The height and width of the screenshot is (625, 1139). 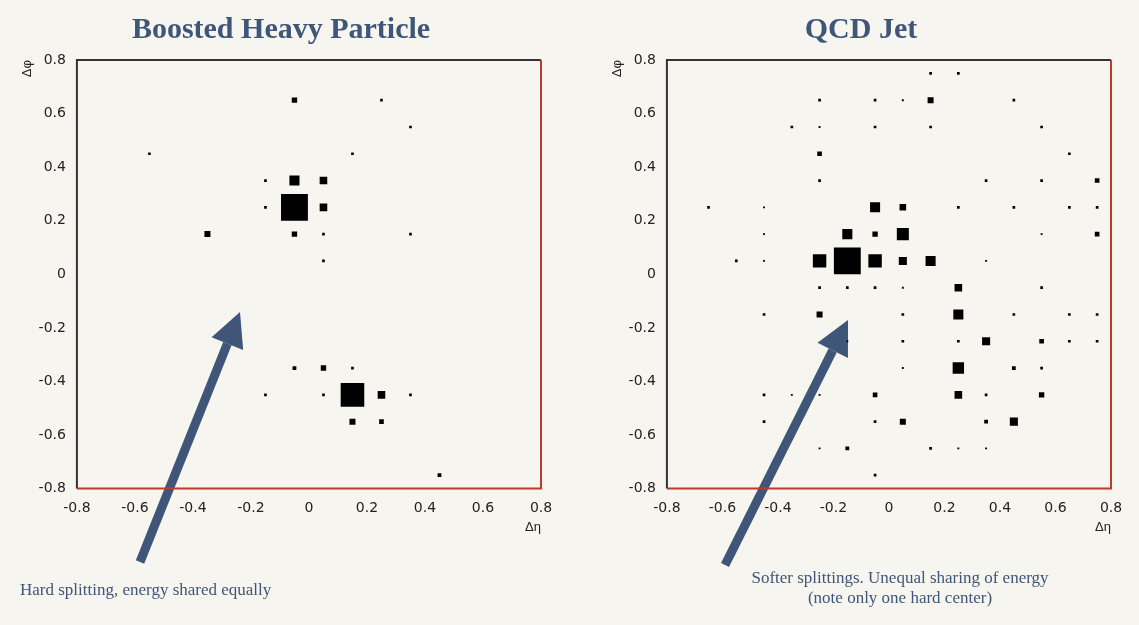 I want to click on text: Hard splitting, energy shared equally, so click(x=146, y=590).